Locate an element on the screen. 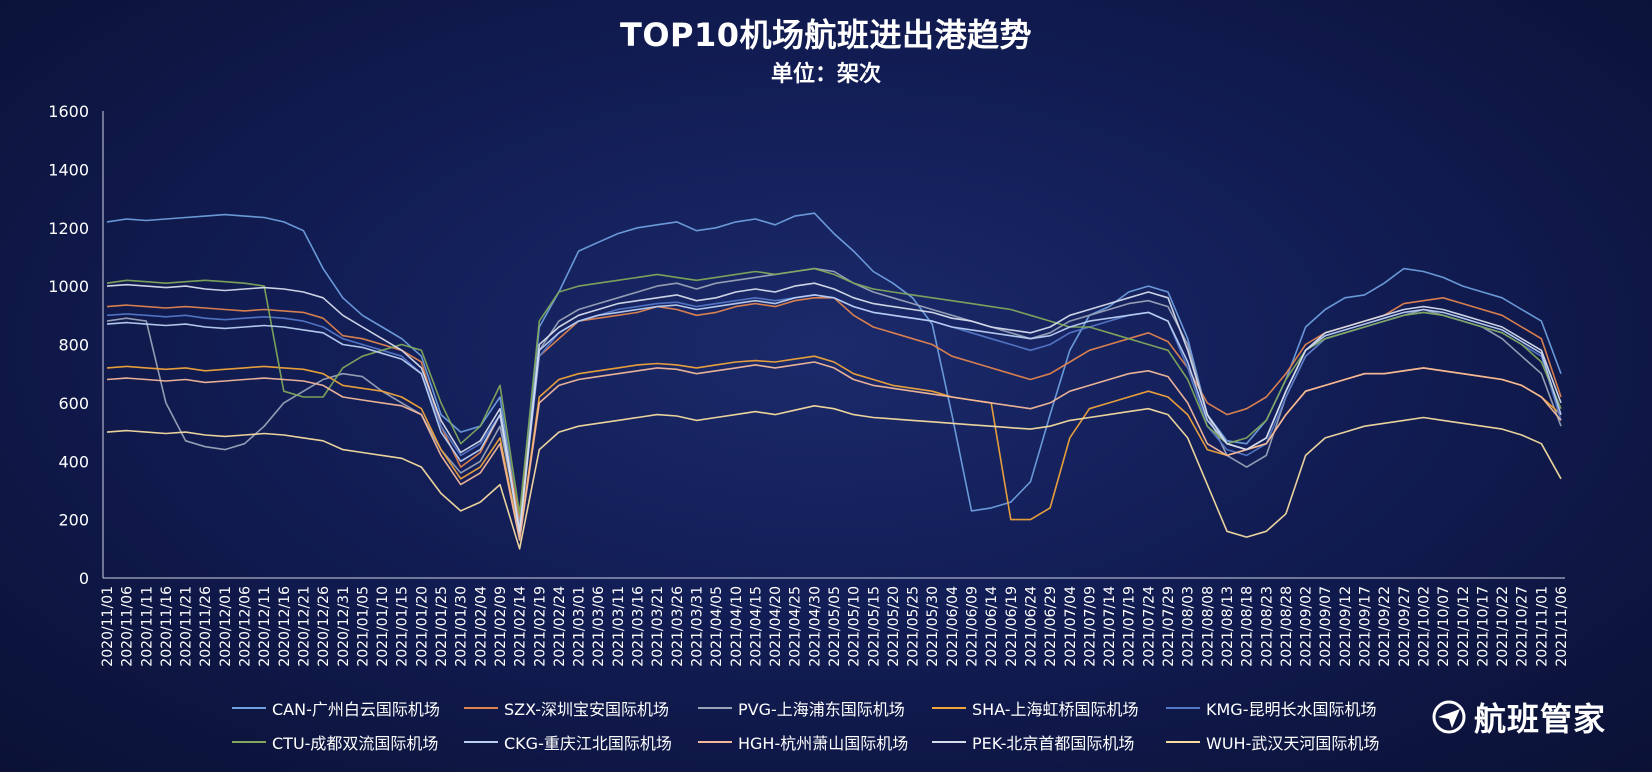  x-tick-label: 2021/07/24 is located at coordinates (1149, 626).